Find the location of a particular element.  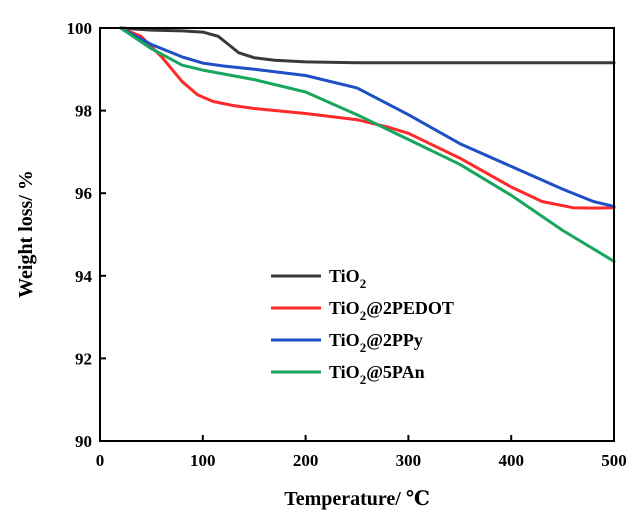

legend-label: TiO2 is located at coordinates (347, 278).